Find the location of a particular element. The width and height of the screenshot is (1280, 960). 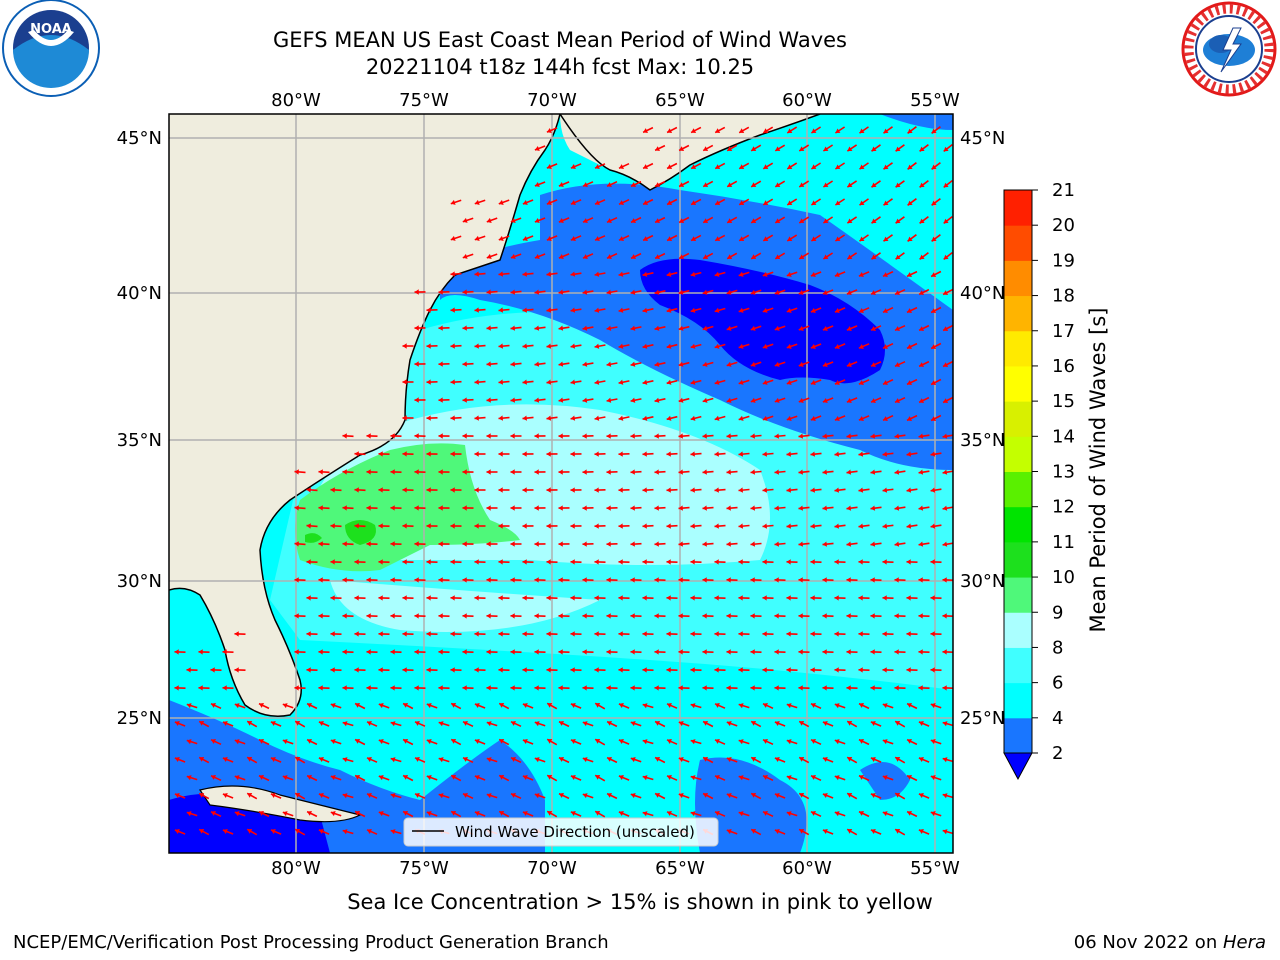

colorbar-tick-label: 17 is located at coordinates (1063, 331).